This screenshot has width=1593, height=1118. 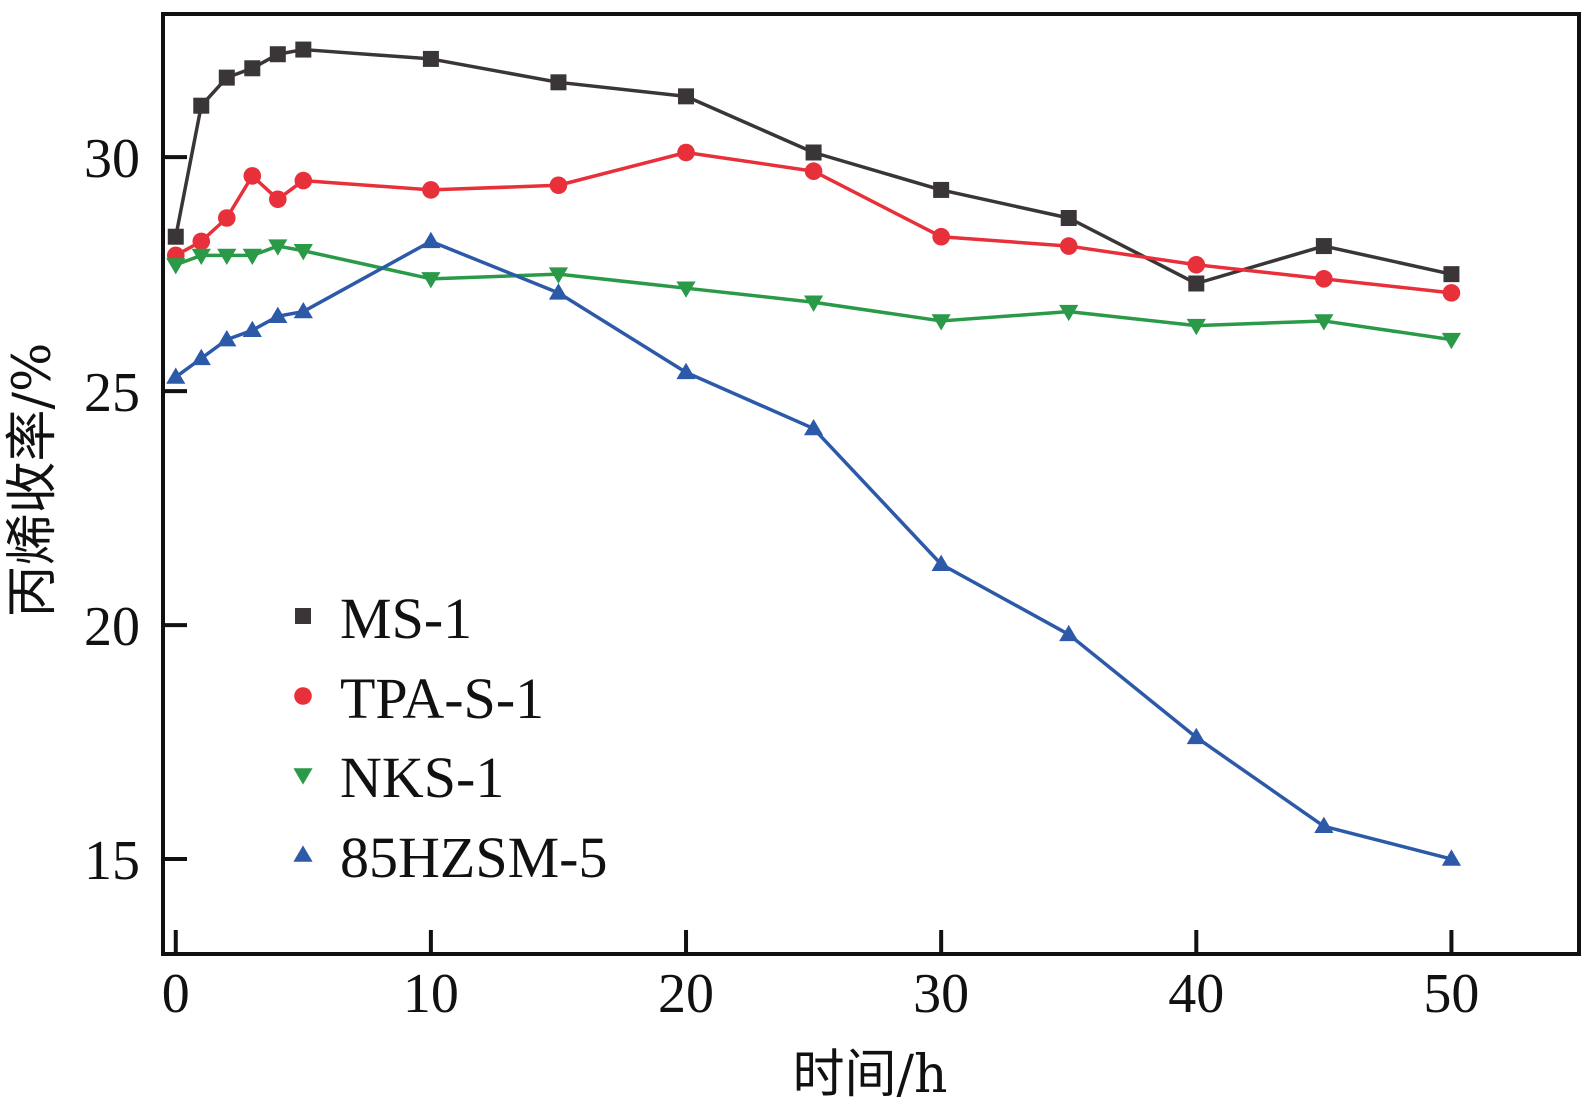 I want to click on x-tick-label: 40, so click(x=1196, y=994).